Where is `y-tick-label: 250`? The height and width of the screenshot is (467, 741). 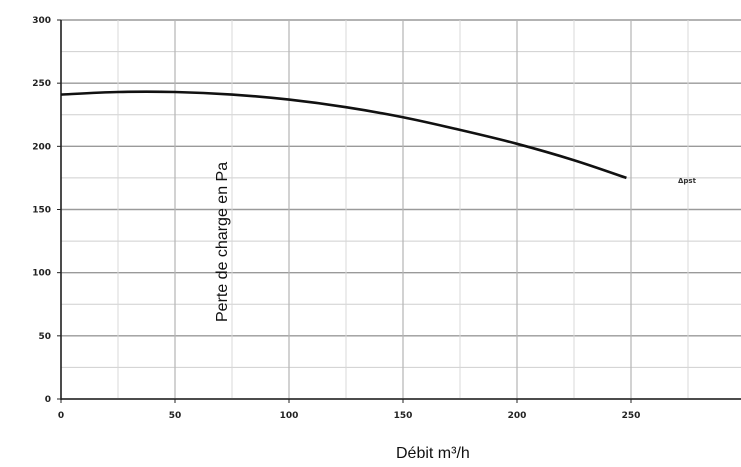
y-tick-label: 250 is located at coordinates (41, 84).